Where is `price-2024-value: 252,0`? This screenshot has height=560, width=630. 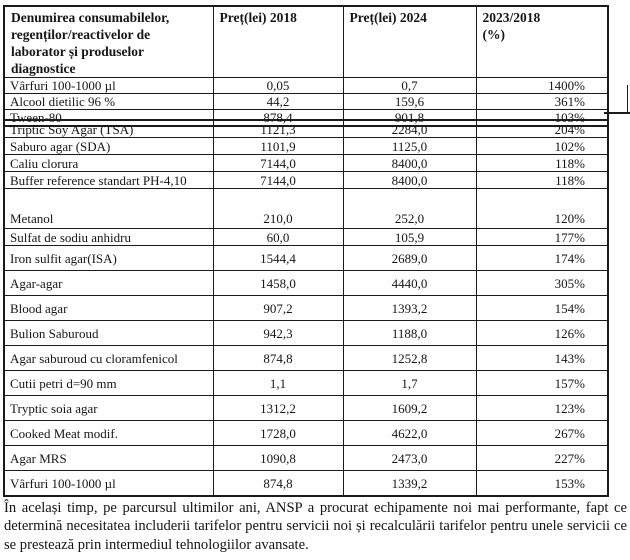
price-2024-value: 252,0 is located at coordinates (409, 208).